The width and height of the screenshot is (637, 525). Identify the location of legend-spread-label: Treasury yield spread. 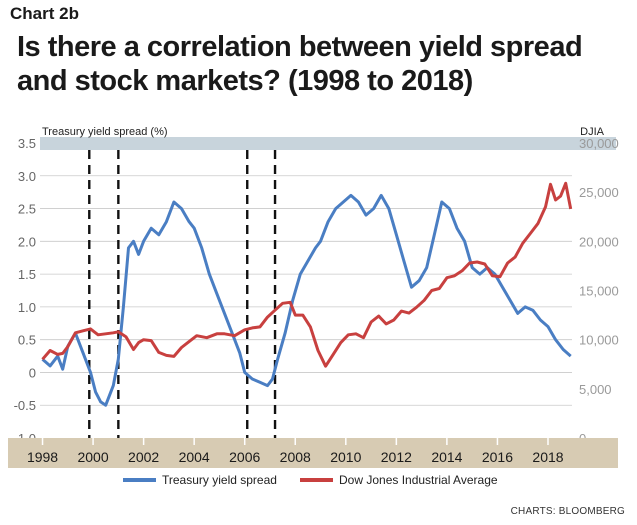
(219, 480).